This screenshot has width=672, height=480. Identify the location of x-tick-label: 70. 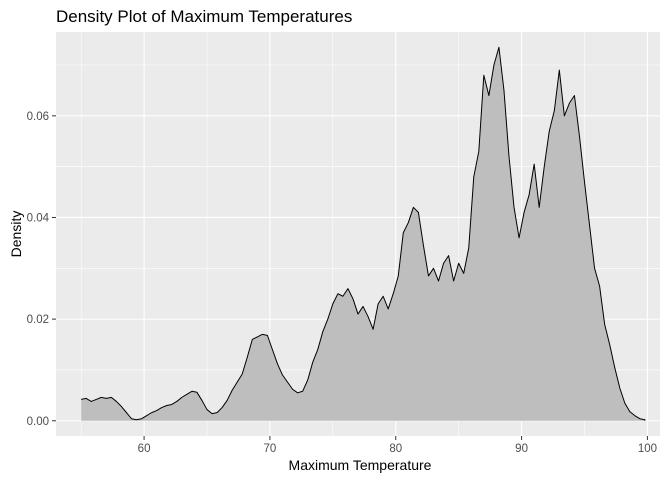
(270, 449).